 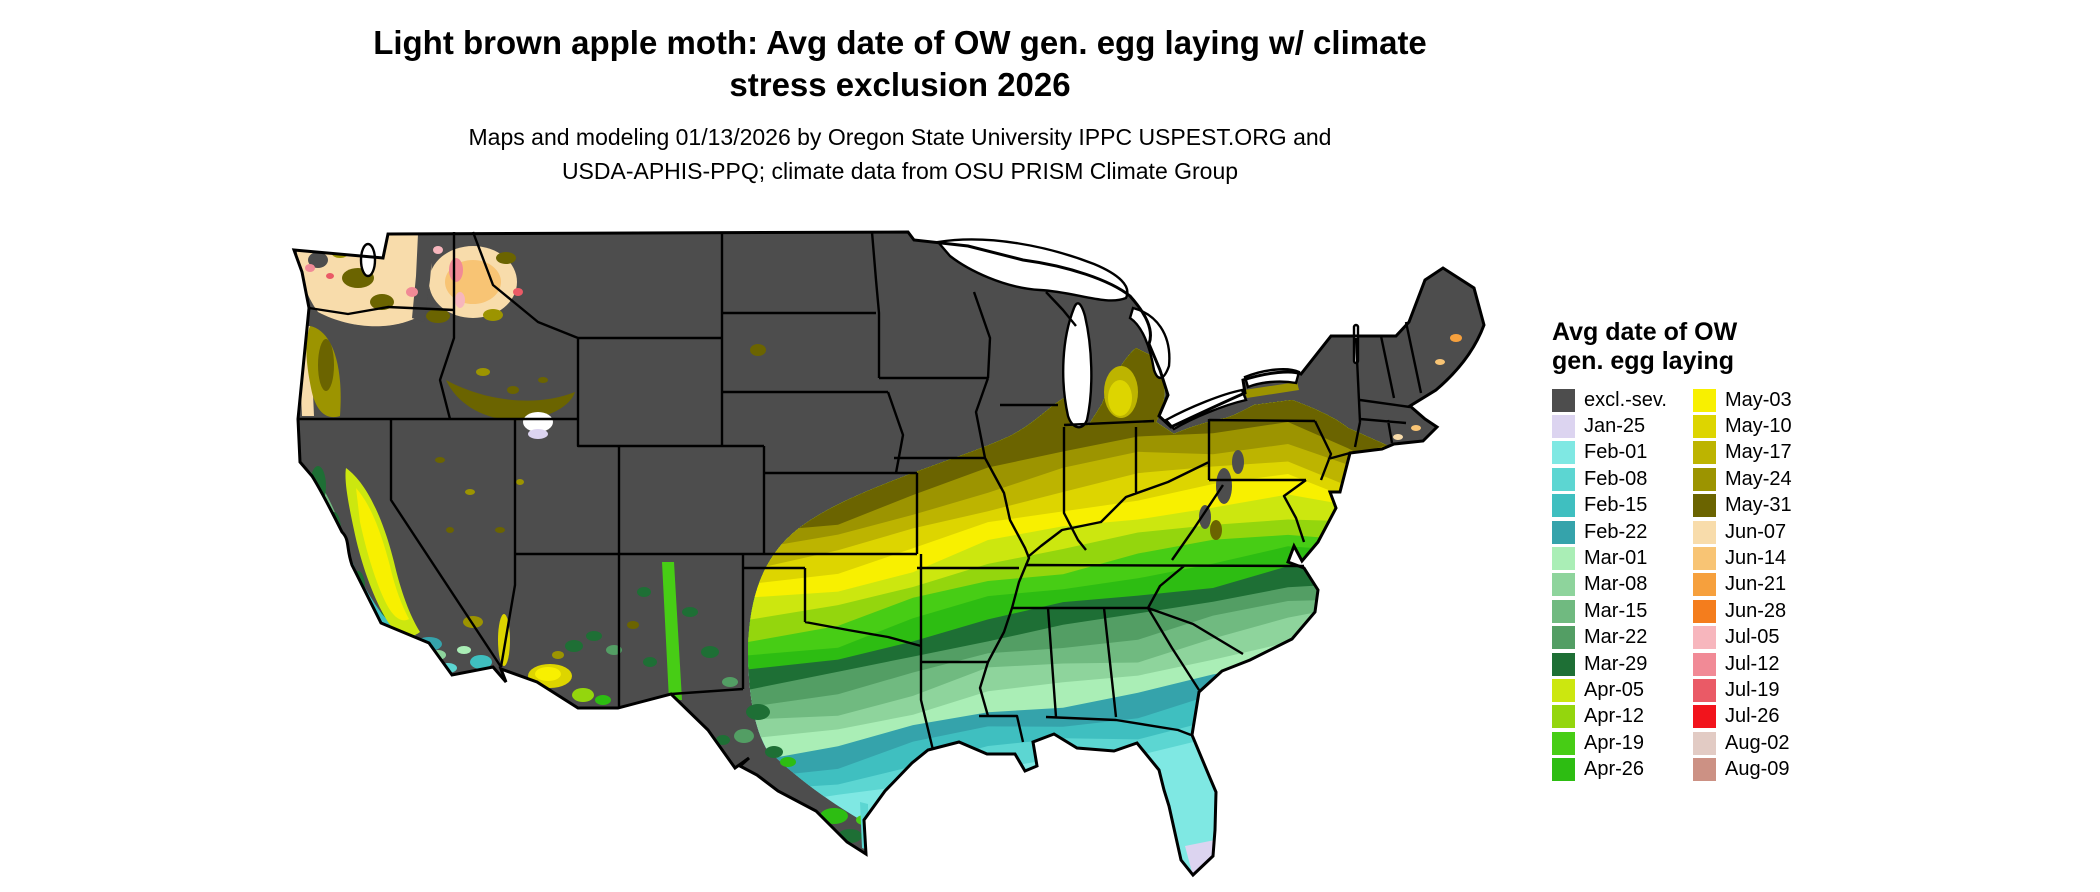 I want to click on legend-row: May-17, so click(x=1742, y=453).